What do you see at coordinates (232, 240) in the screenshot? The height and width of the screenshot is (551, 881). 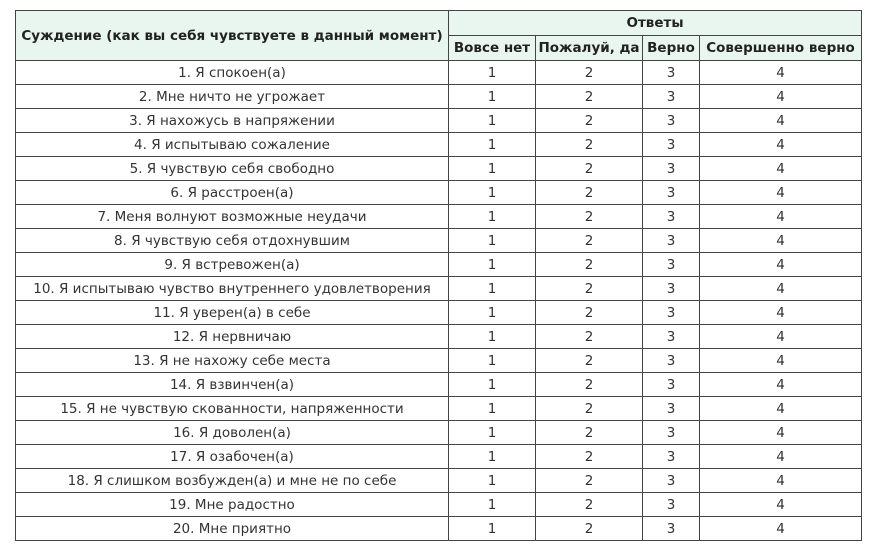 I see `statement-cell: 8. Я чувствую себя отдохнувшим` at bounding box center [232, 240].